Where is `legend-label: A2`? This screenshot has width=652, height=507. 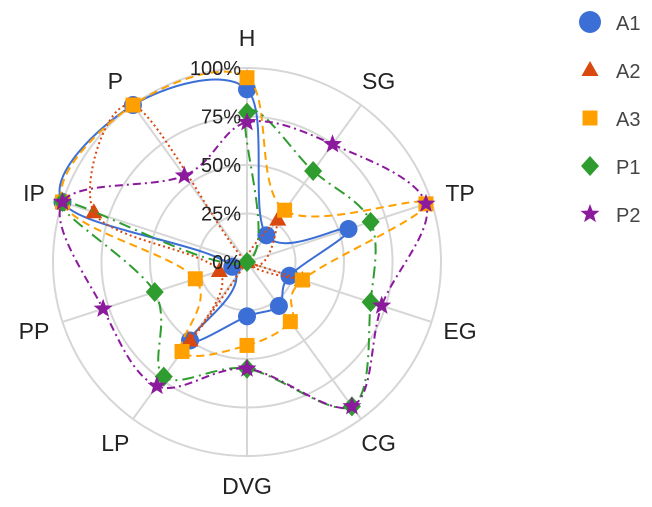 legend-label: A2 is located at coordinates (628, 72).